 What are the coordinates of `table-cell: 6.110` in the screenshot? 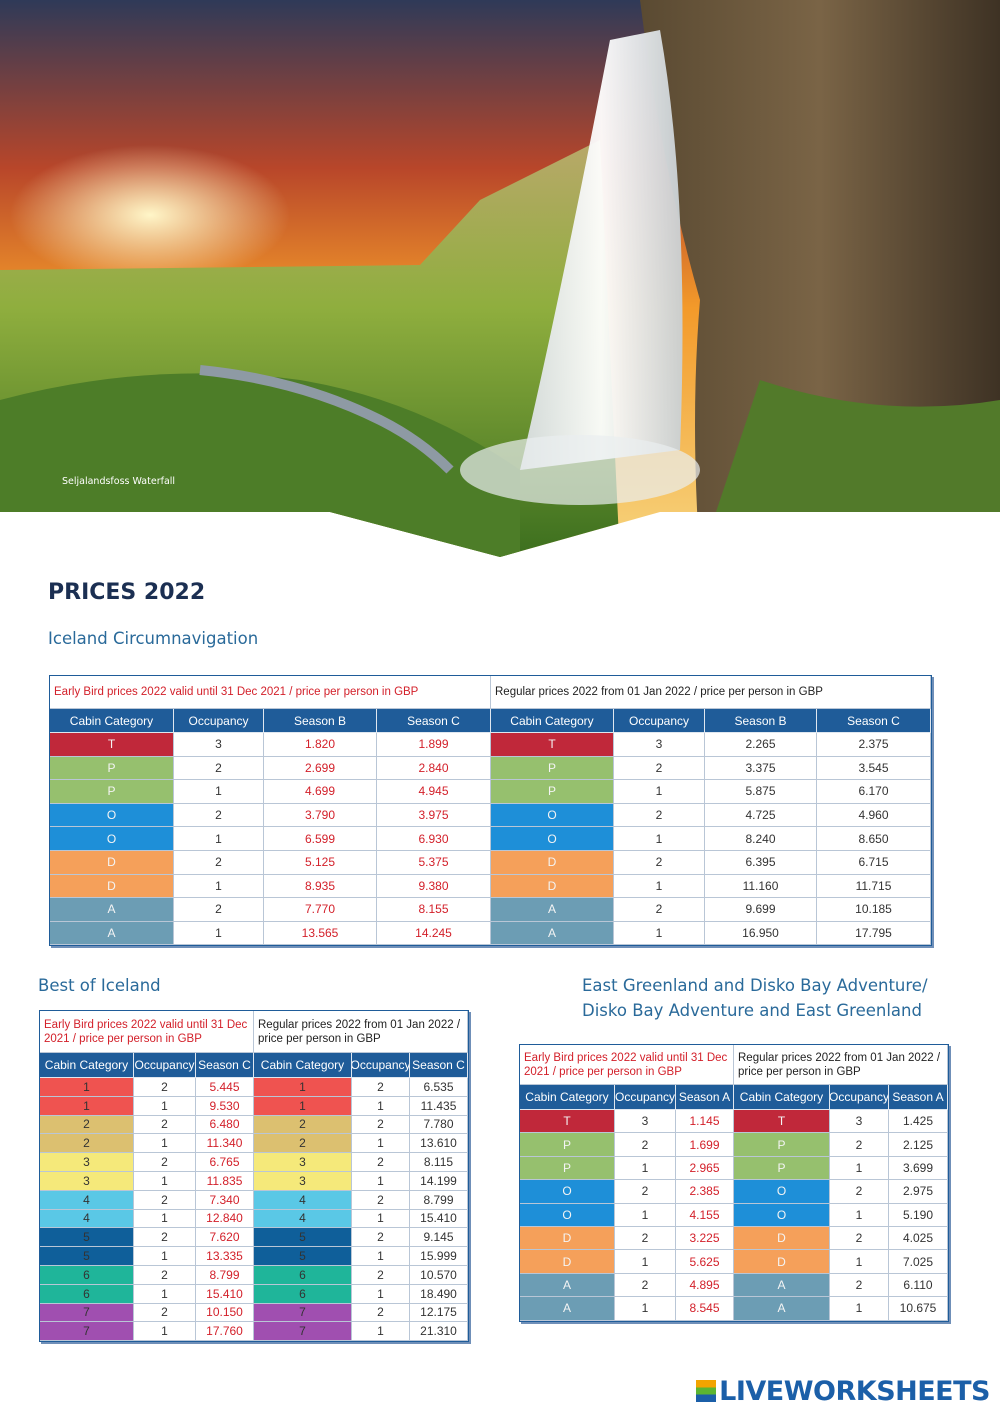 It's located at (918, 1285).